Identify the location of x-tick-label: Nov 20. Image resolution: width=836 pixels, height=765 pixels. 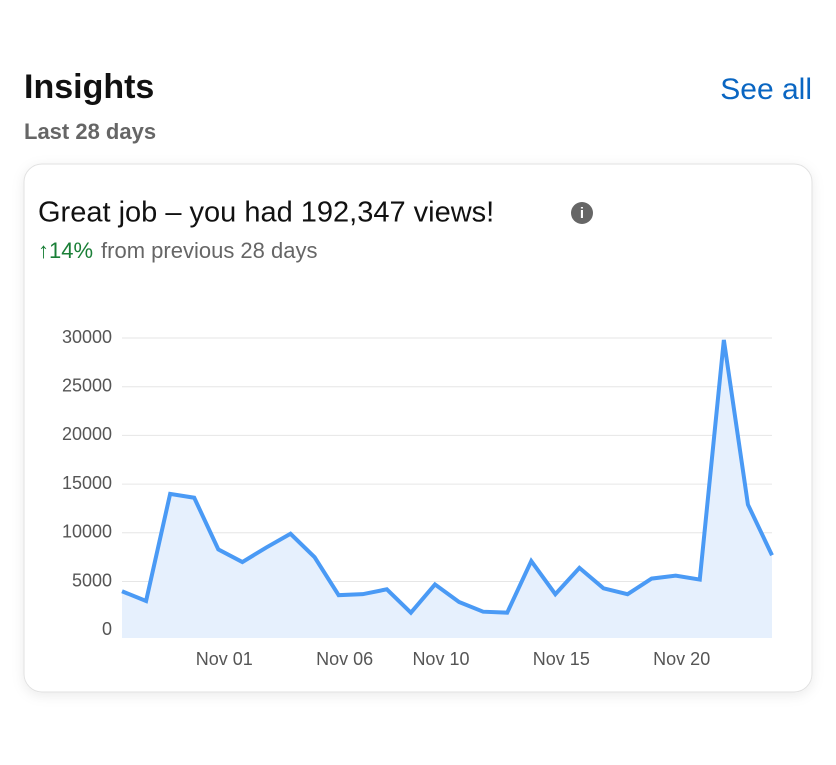
(681, 659).